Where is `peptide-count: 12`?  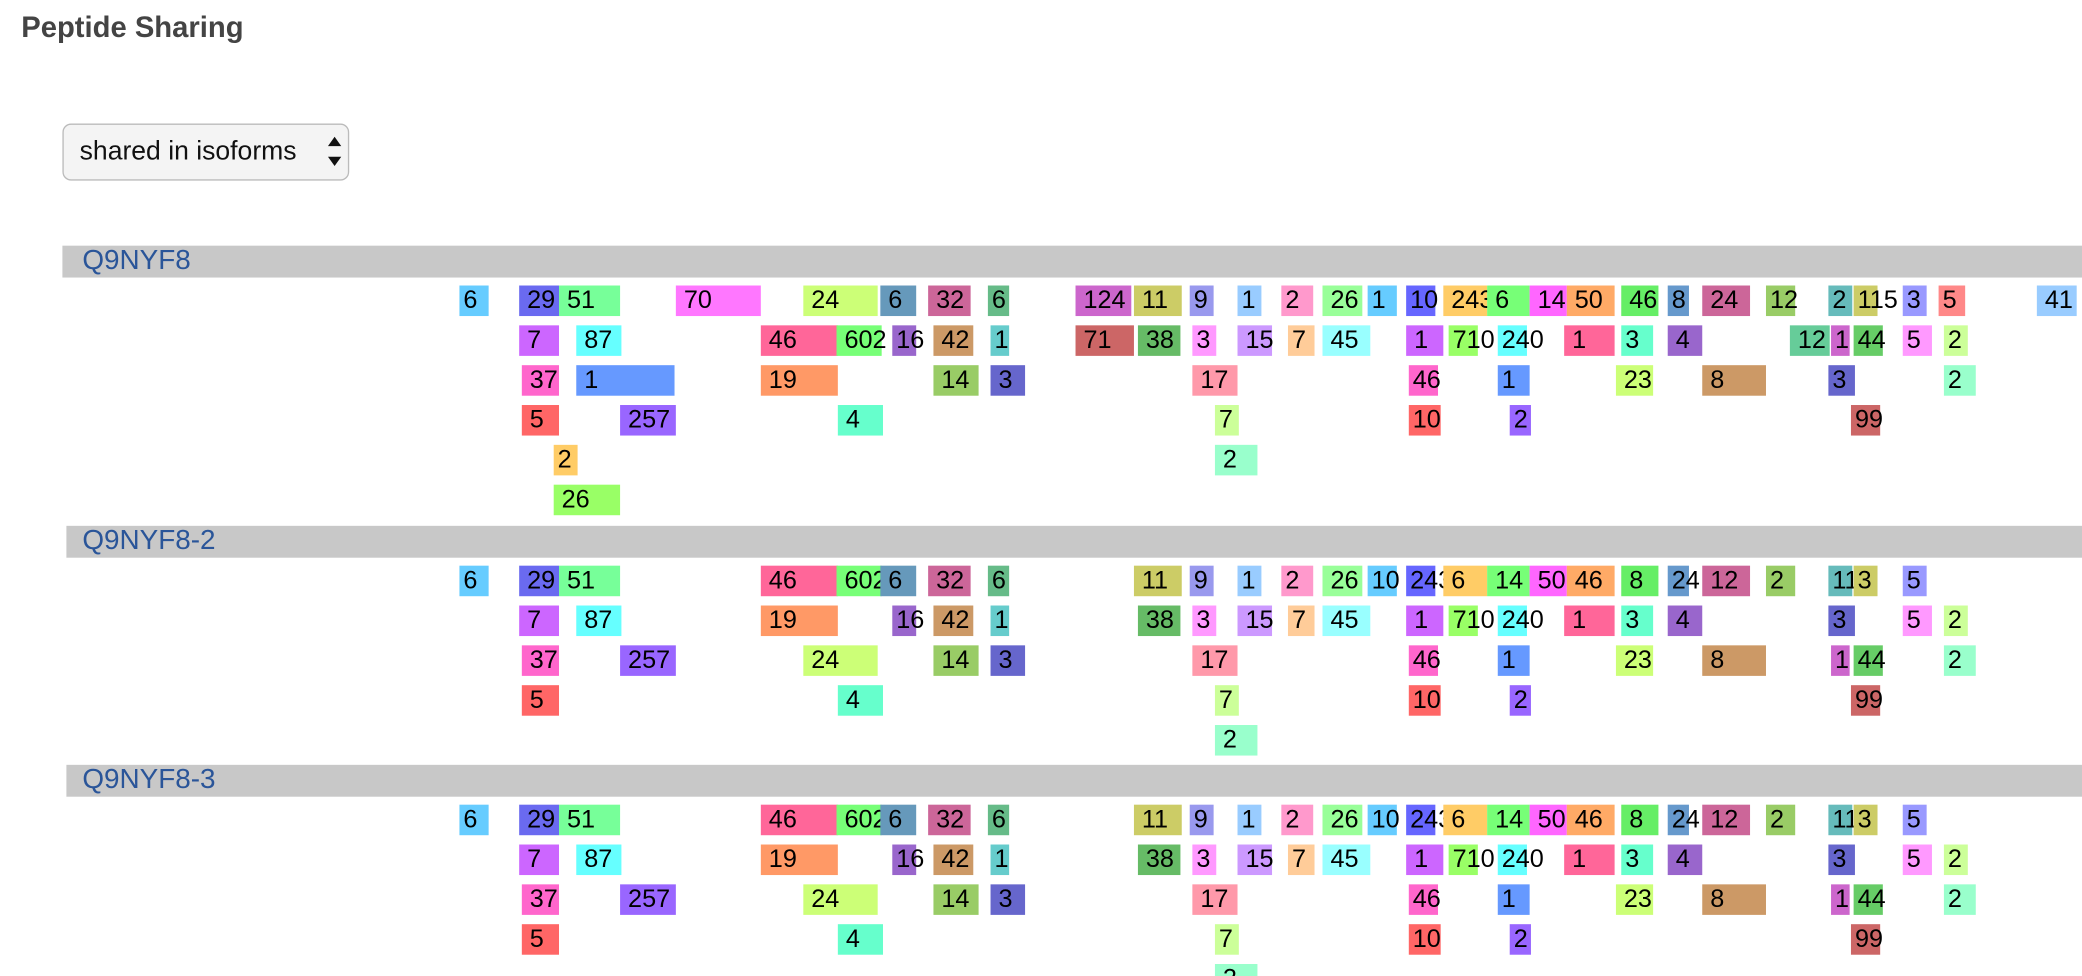
peptide-count: 12 is located at coordinates (1784, 300).